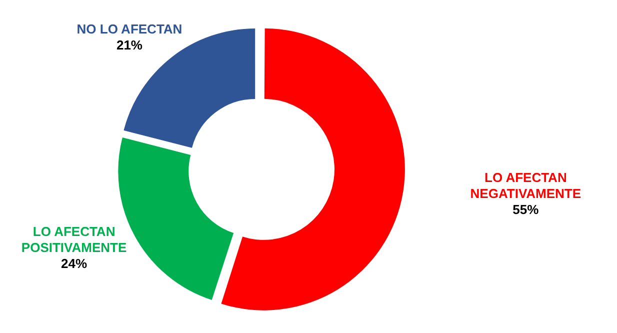  What do you see at coordinates (129, 44) in the screenshot?
I see `data-label: 21%` at bounding box center [129, 44].